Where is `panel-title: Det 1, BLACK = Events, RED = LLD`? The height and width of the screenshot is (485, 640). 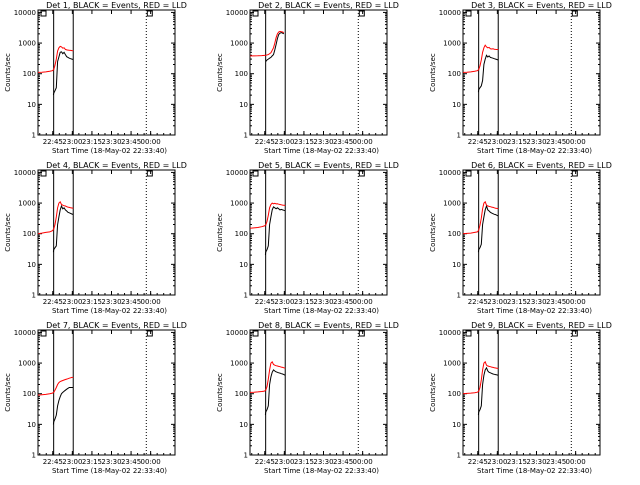 panel-title: Det 1, BLACK = Events, RED = LLD is located at coordinates (116, 5).